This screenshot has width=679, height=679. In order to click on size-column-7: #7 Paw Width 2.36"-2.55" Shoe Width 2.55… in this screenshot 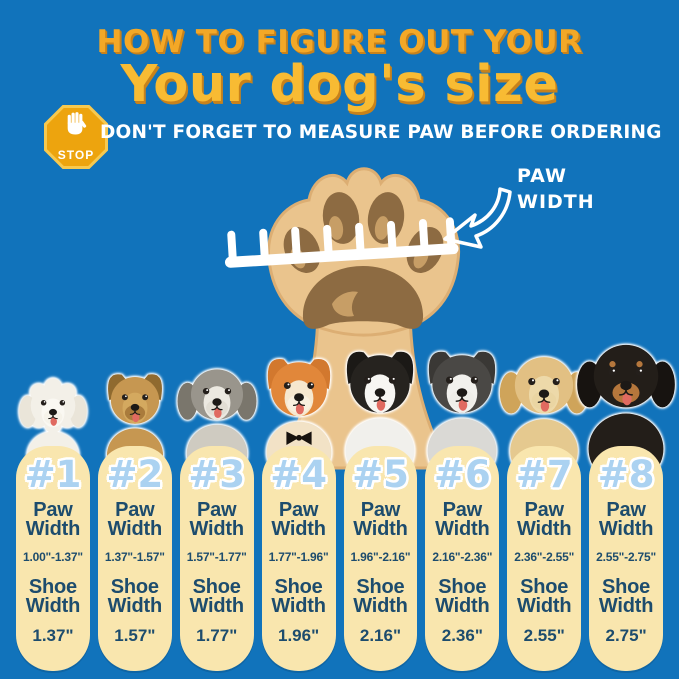, I will do `click(544, 514)`.